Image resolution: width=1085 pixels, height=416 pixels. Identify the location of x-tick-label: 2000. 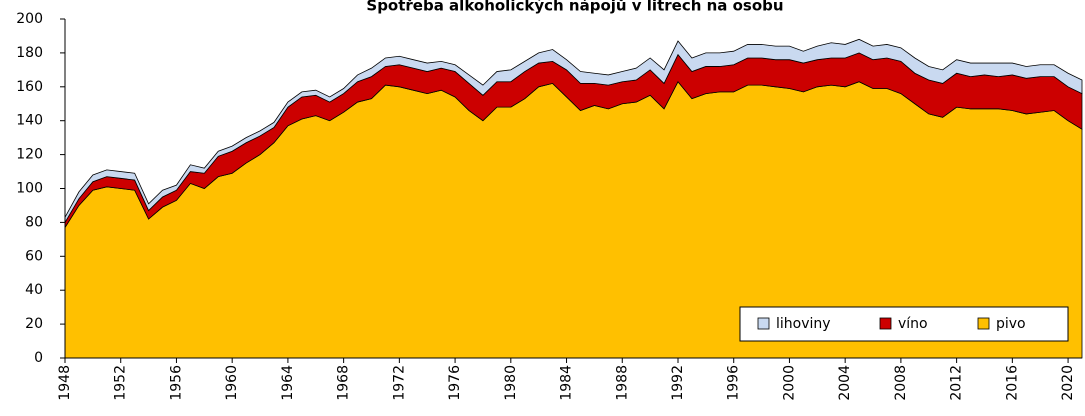
(789, 383).